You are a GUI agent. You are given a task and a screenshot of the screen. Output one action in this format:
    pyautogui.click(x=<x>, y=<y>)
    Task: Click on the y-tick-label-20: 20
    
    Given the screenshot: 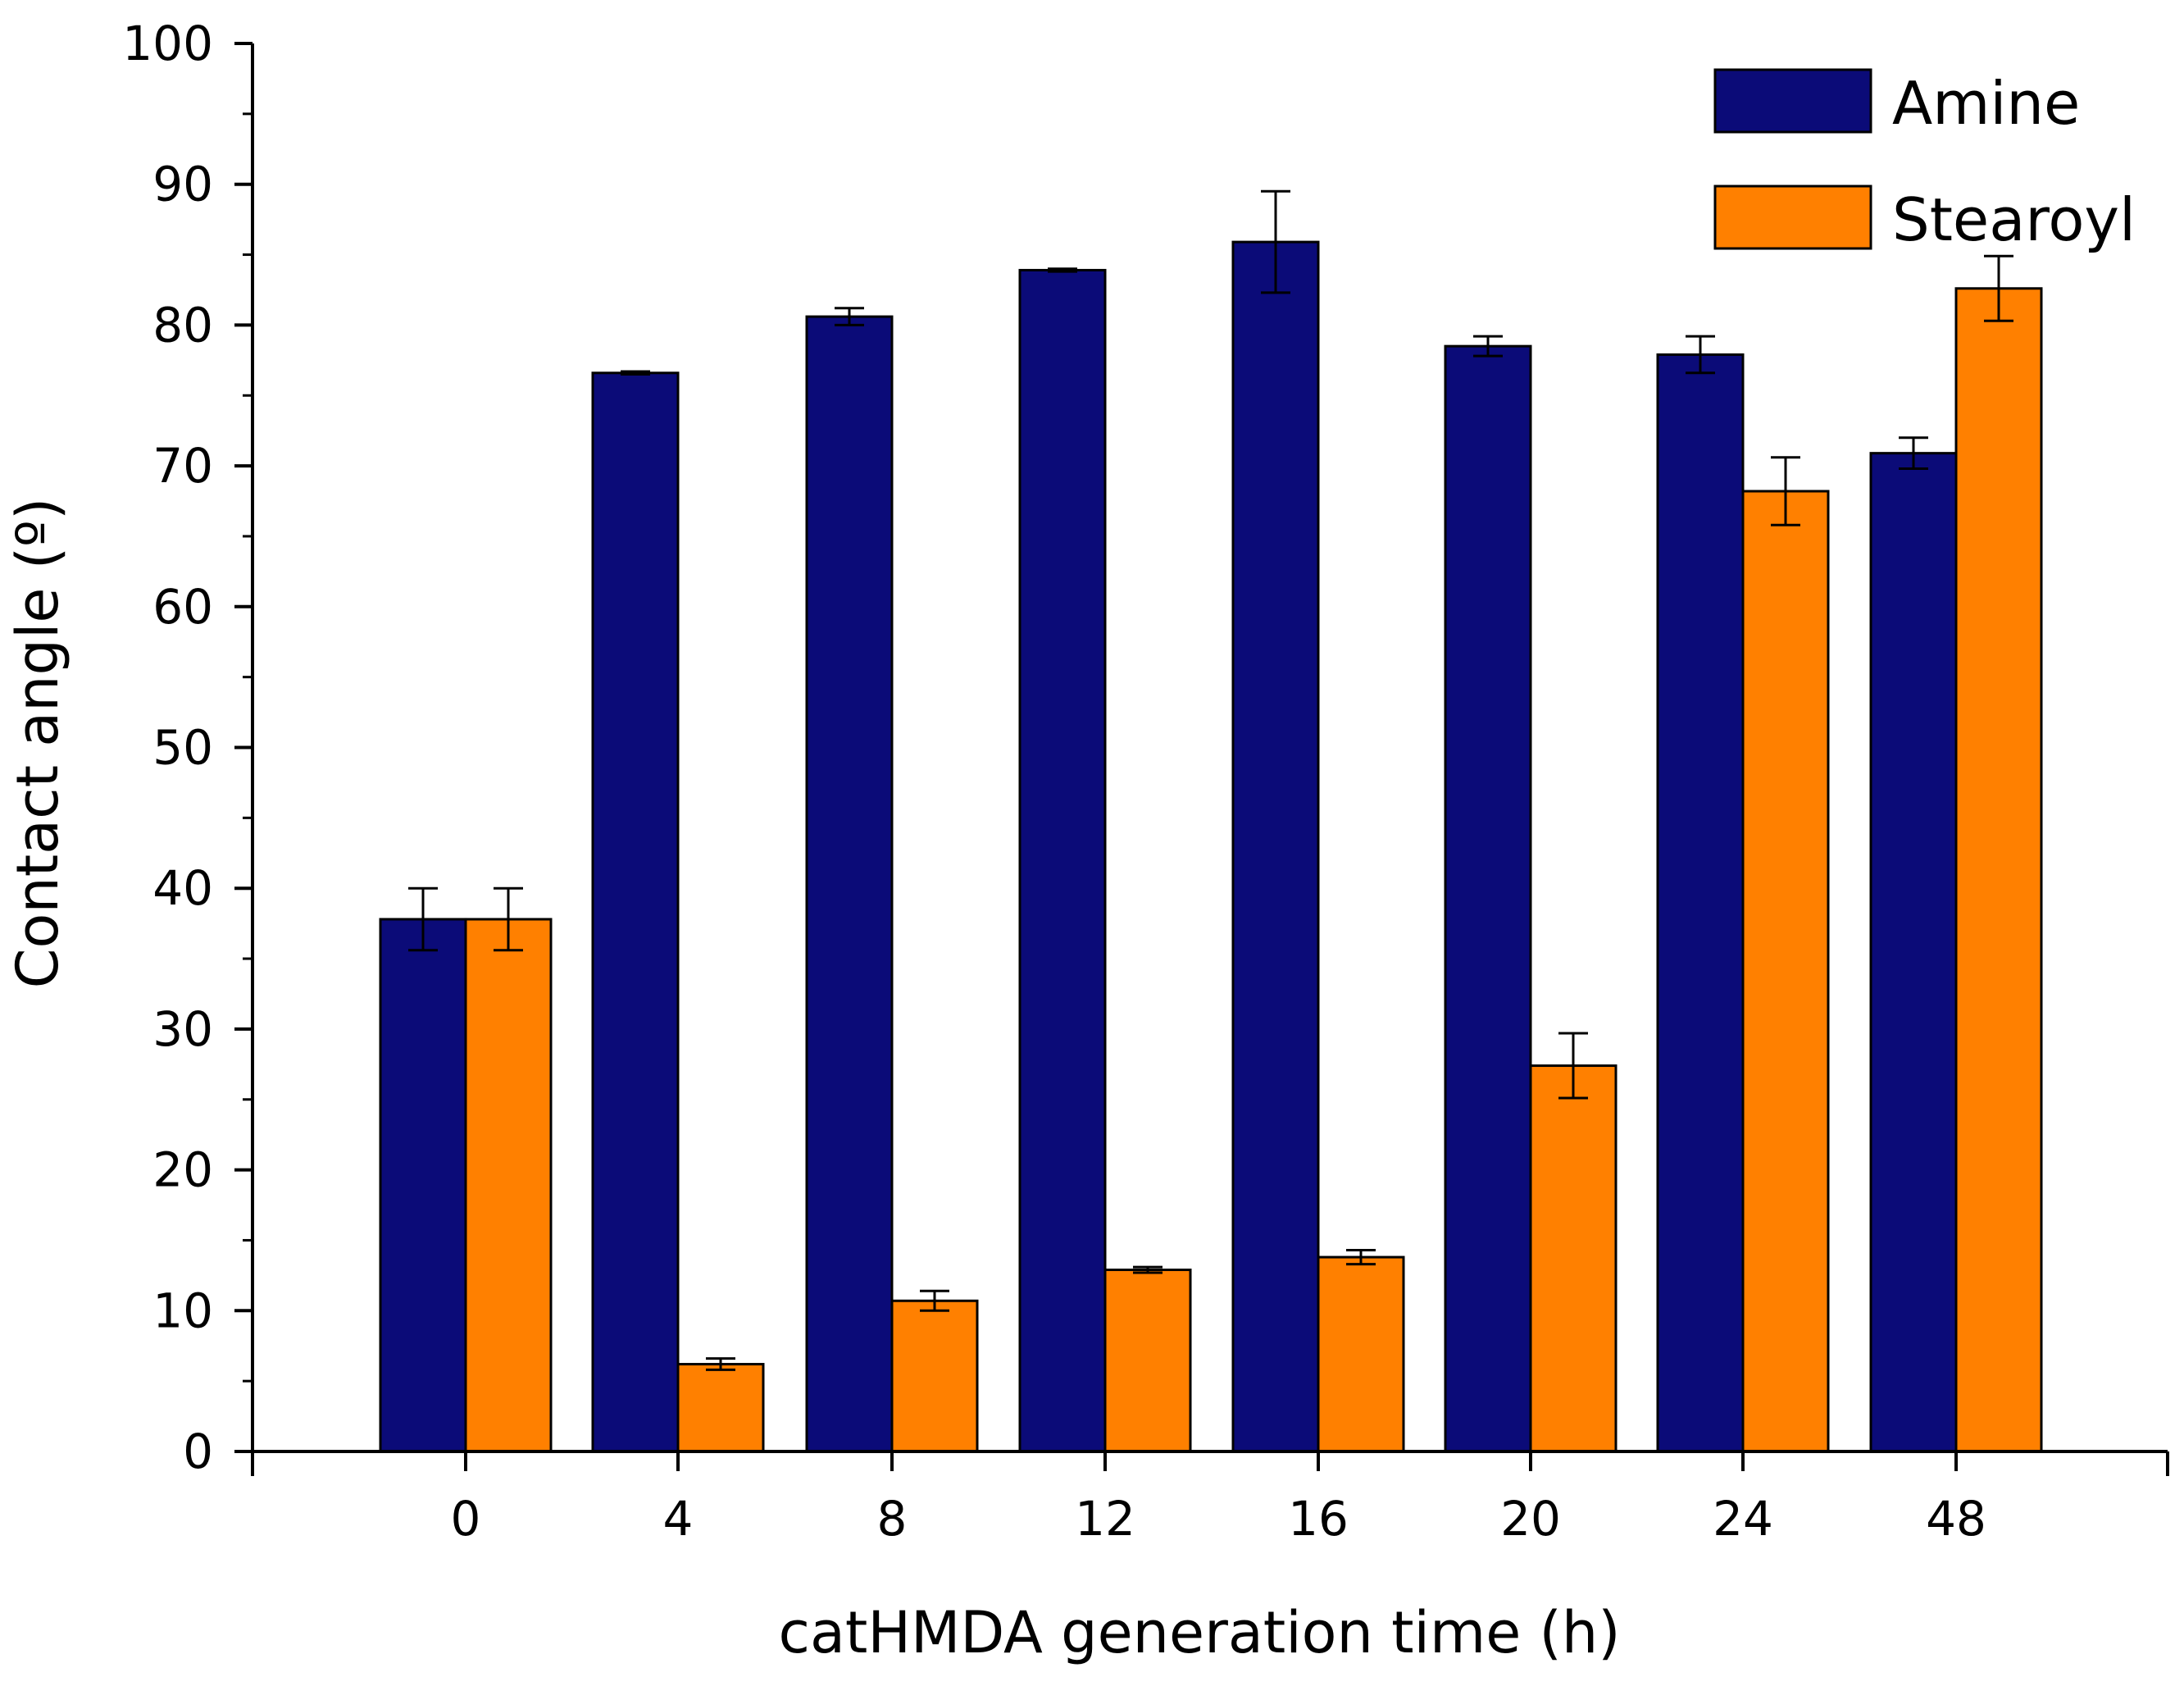 What is the action you would take?
    pyautogui.click(x=182, y=1170)
    